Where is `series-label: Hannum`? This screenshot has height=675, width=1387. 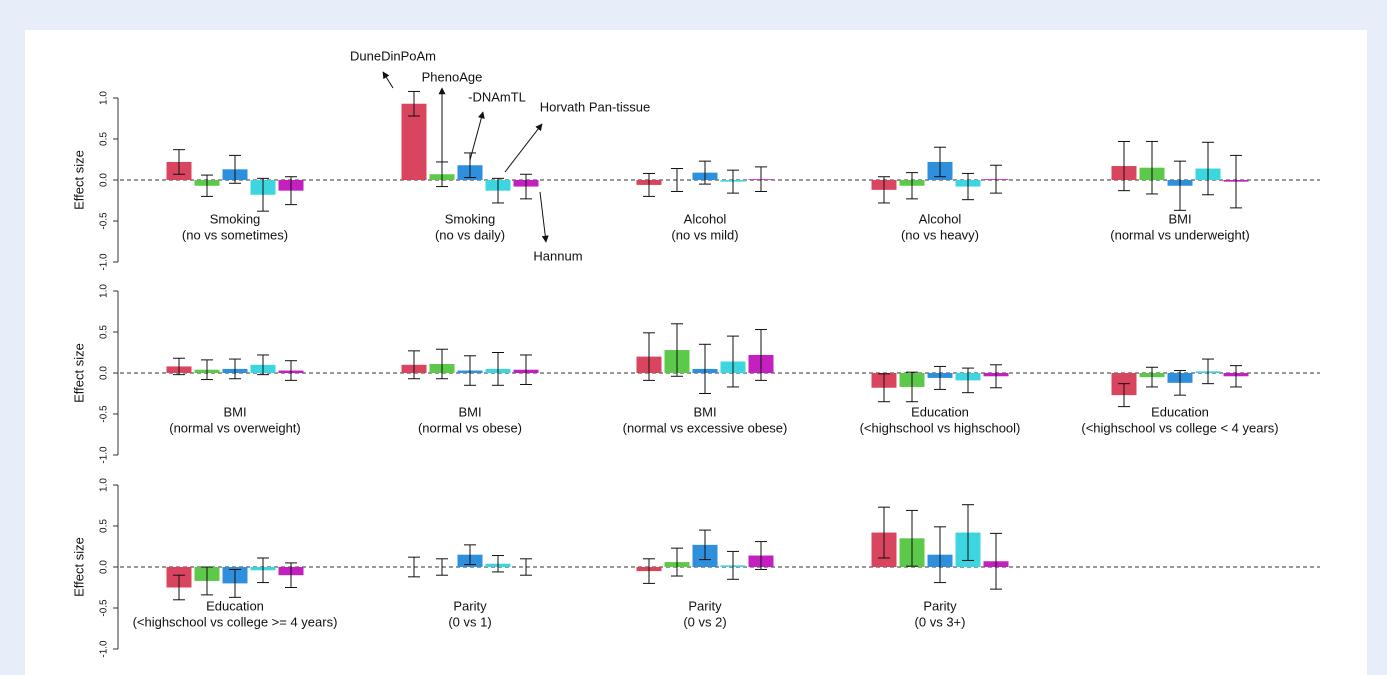
series-label: Hannum is located at coordinates (557, 255).